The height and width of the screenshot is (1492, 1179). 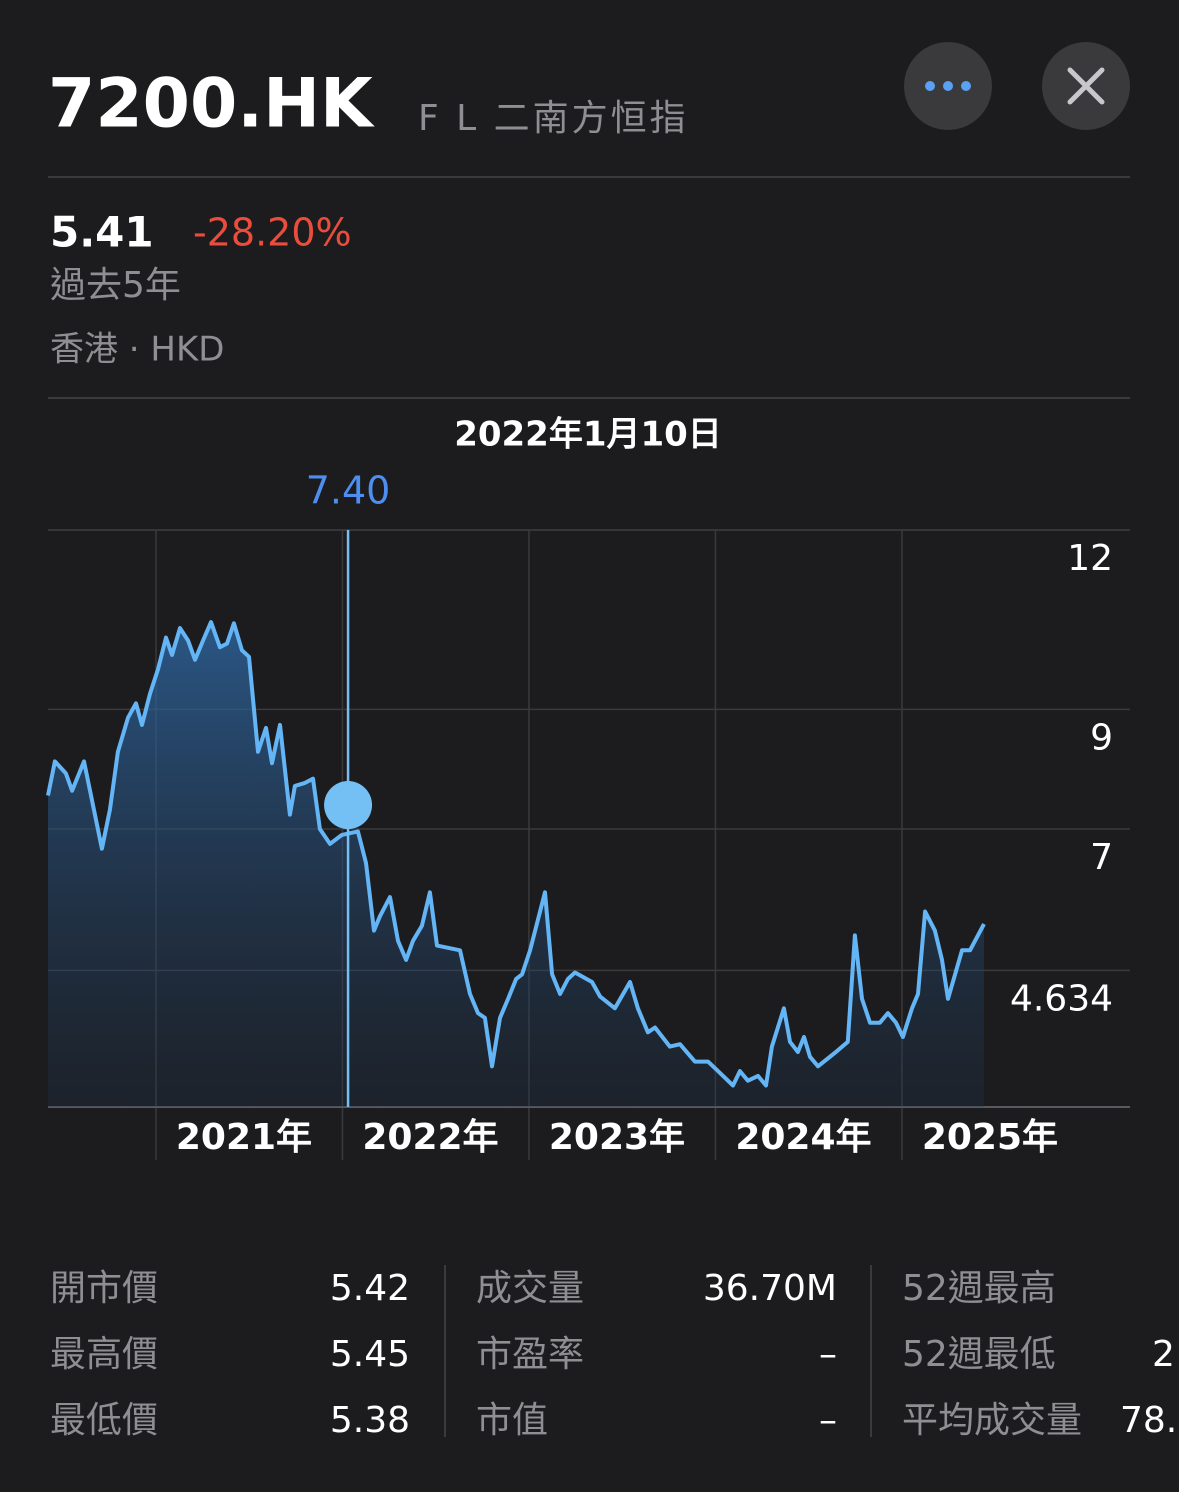 I want to click on stat-value: 5.42, so click(x=370, y=1288).